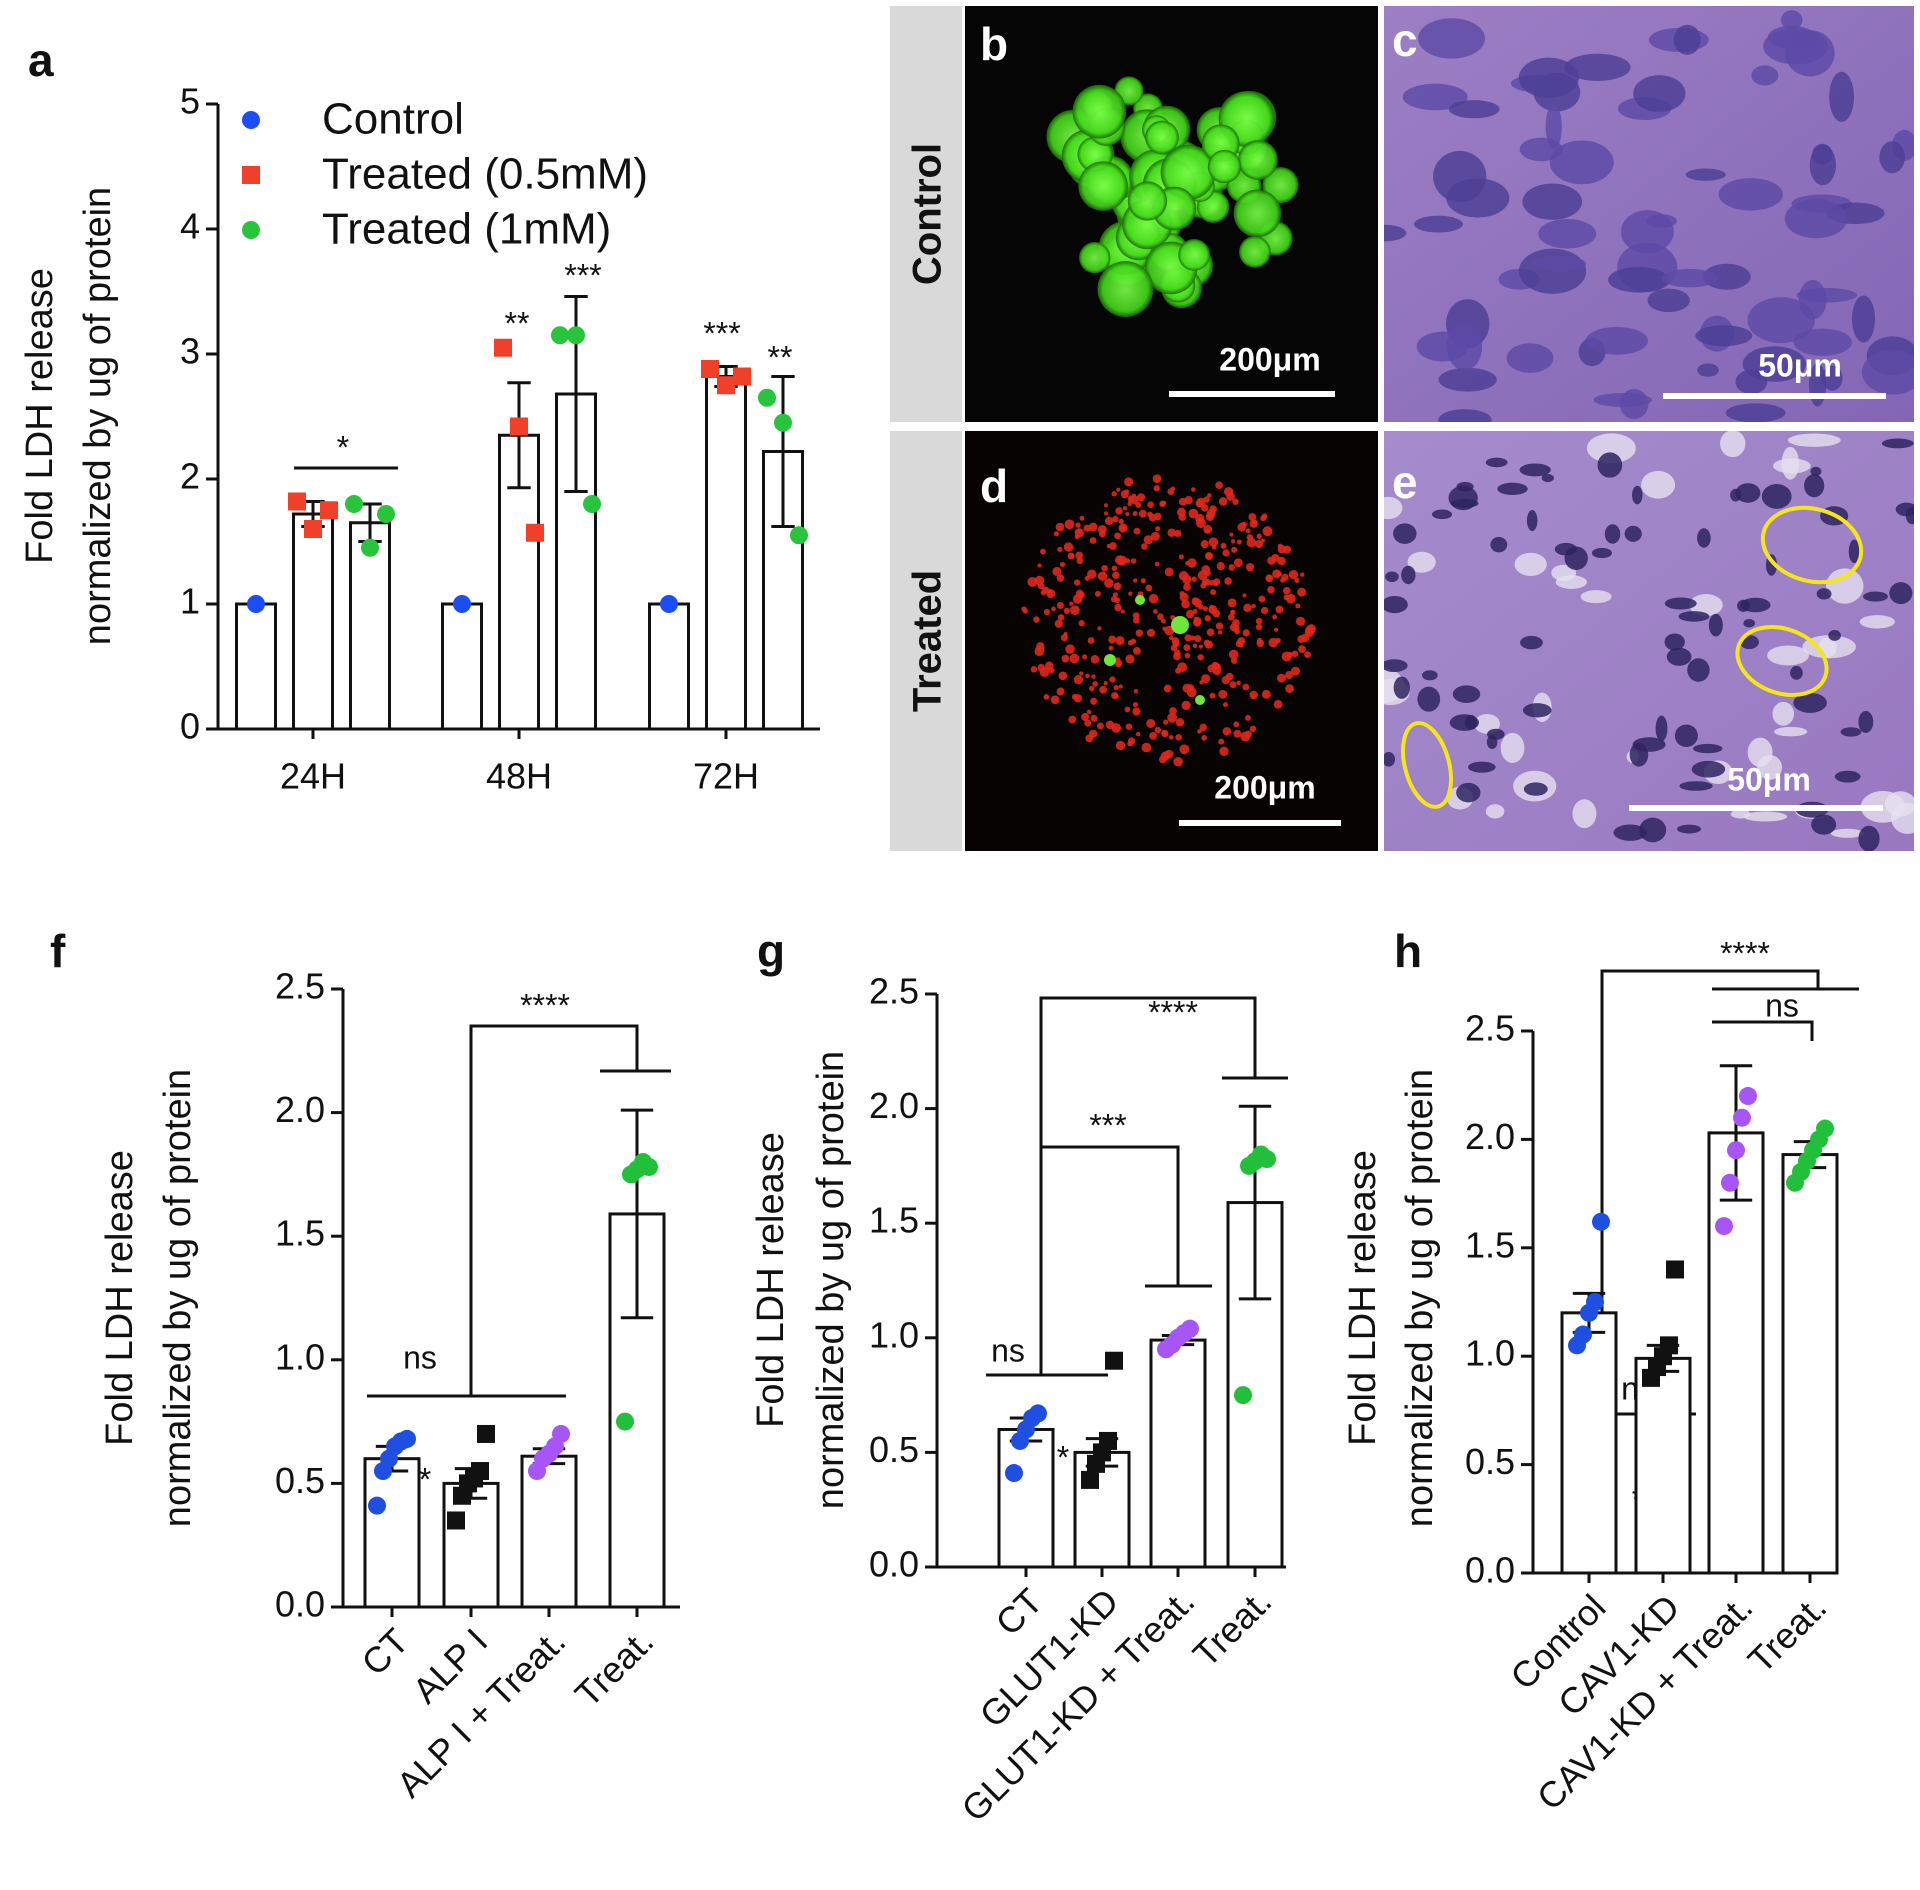 The height and width of the screenshot is (1890, 1920). I want to click on significance-bracket, so click(1148, 1185).